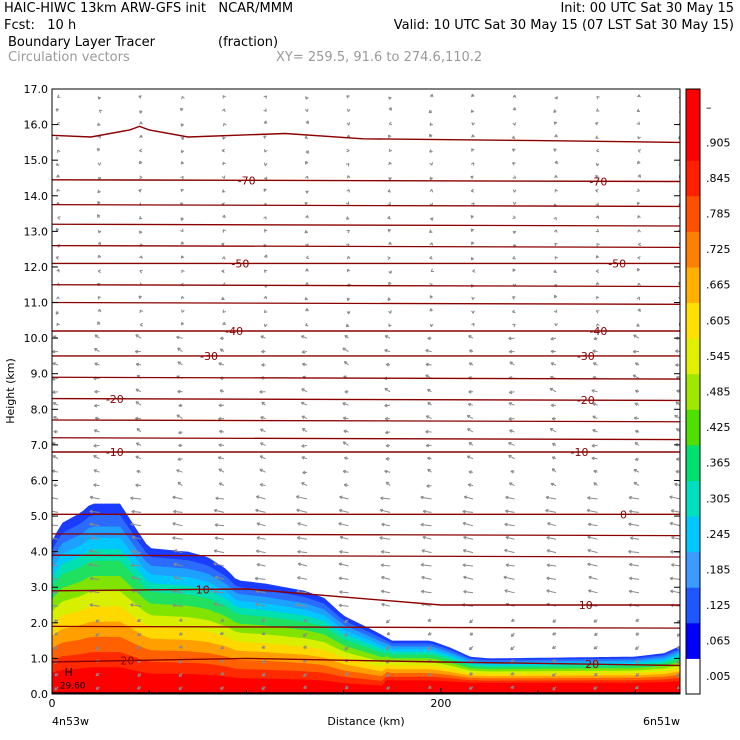 The width and height of the screenshot is (740, 740). I want to click on high-marker-value: 29.60, so click(73, 687).